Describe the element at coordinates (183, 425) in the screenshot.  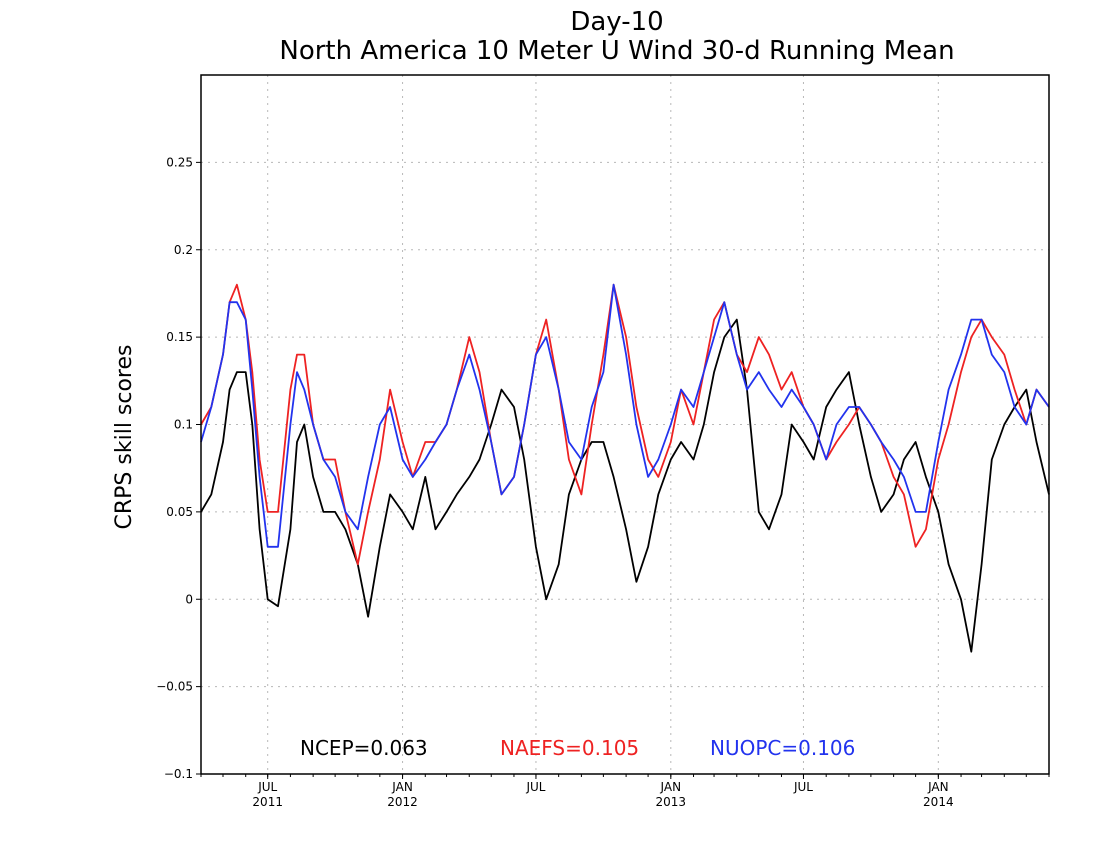
I see `y-tick-label: 0.1` at that location.